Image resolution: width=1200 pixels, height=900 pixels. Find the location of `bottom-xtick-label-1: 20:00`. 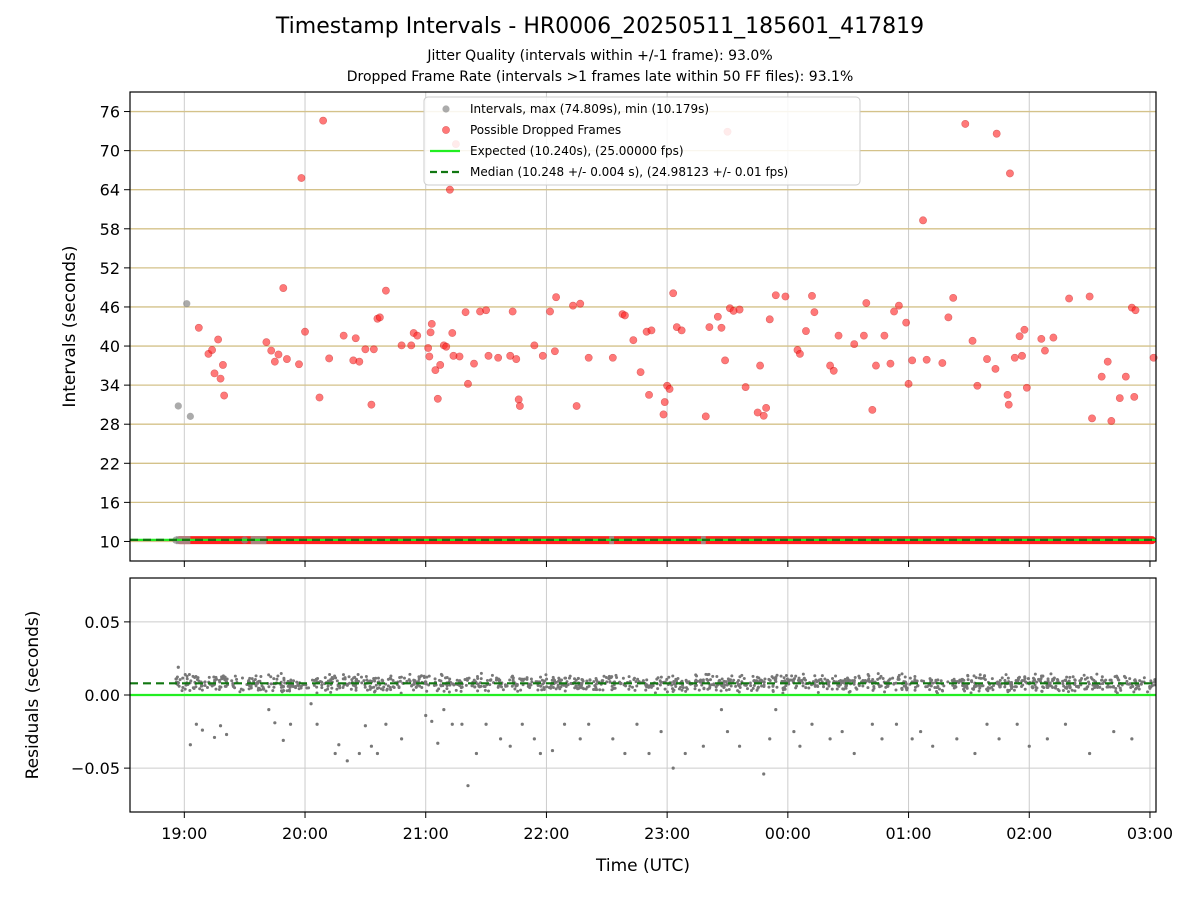

bottom-xtick-label-1: 20:00 is located at coordinates (305, 833).